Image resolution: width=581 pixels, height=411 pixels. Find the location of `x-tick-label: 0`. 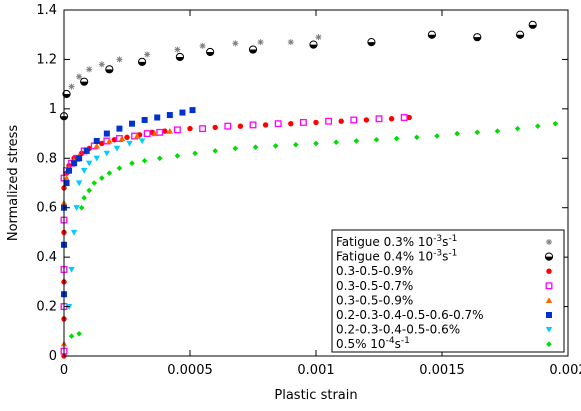

x-tick-label: 0 is located at coordinates (64, 370).